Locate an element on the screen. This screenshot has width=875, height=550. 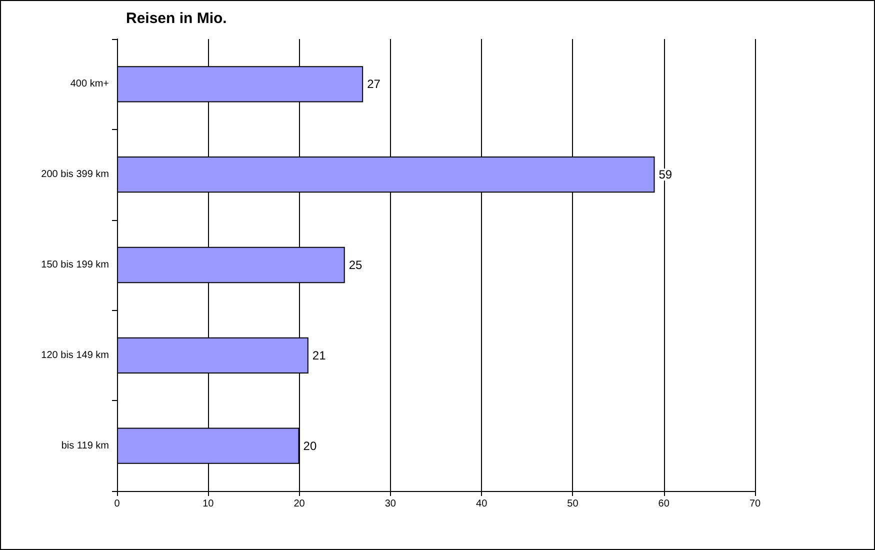
x-tick-label: 30 is located at coordinates (390, 504).